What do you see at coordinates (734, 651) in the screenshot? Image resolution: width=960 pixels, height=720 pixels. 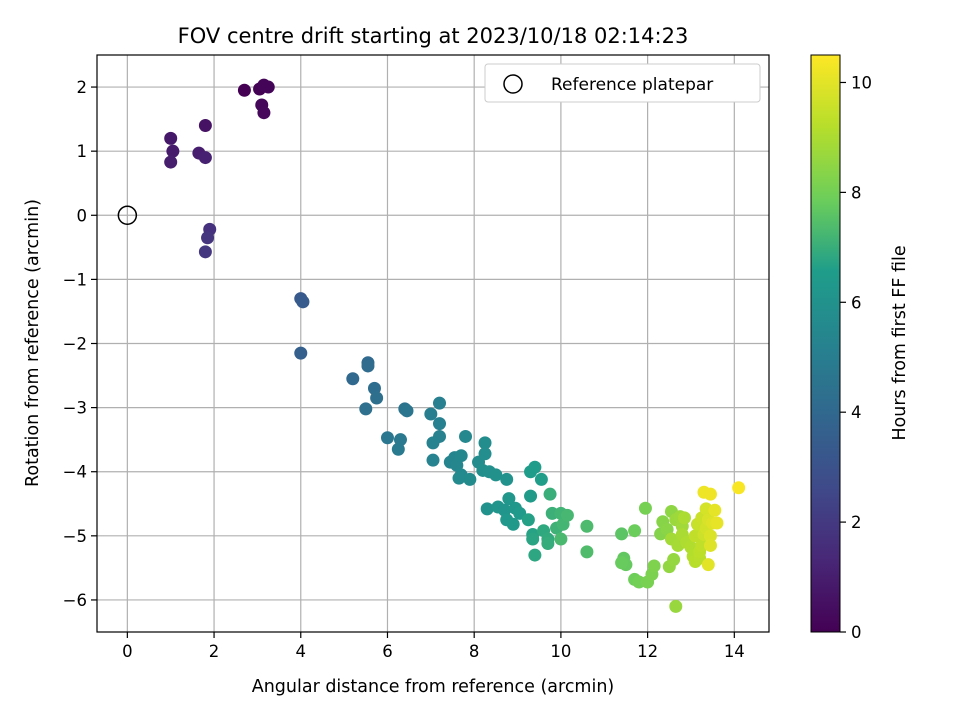 I see `x-tick-label: 14` at bounding box center [734, 651].